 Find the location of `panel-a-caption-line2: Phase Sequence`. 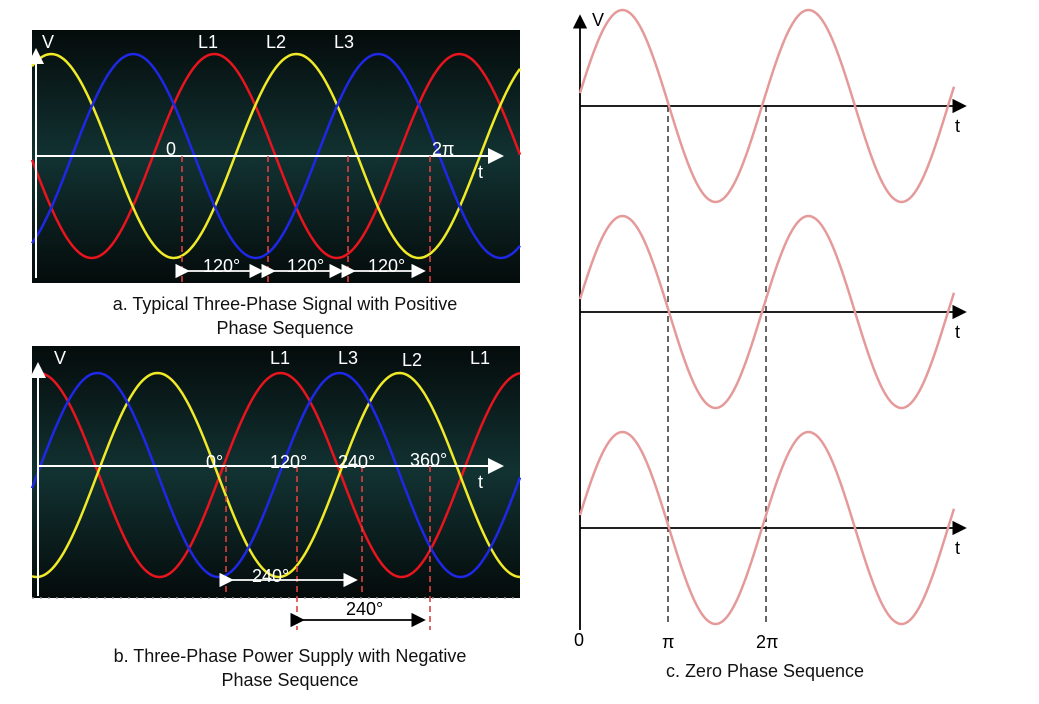

panel-a-caption-line2: Phase Sequence is located at coordinates (285, 328).